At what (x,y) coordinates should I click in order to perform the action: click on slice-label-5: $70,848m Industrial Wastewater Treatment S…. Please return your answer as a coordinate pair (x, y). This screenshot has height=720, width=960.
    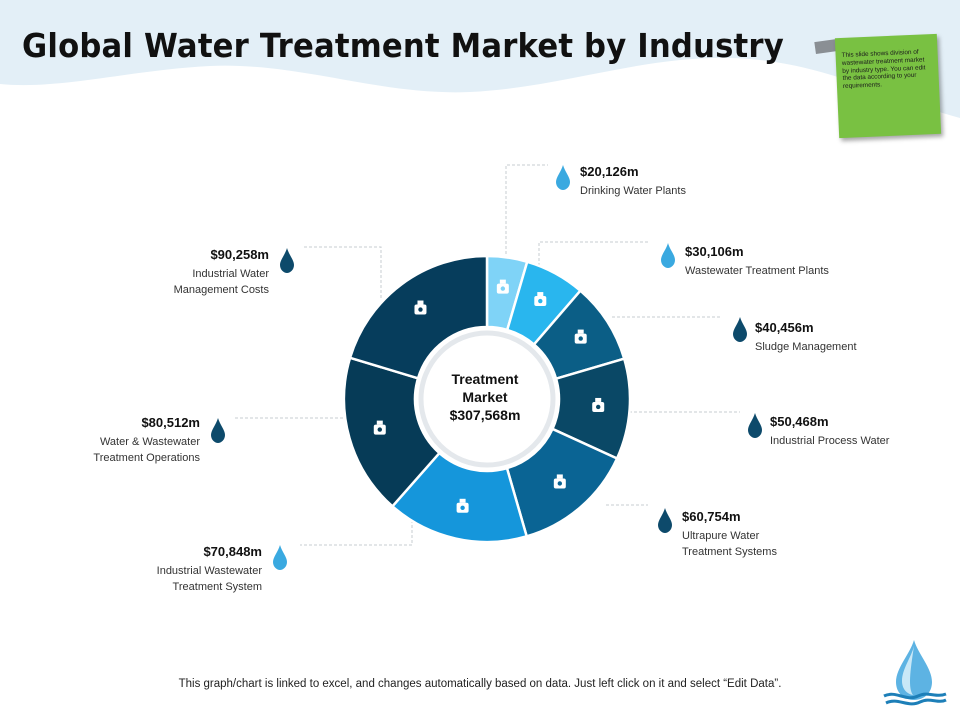
    Looking at the image, I should click on (210, 568).